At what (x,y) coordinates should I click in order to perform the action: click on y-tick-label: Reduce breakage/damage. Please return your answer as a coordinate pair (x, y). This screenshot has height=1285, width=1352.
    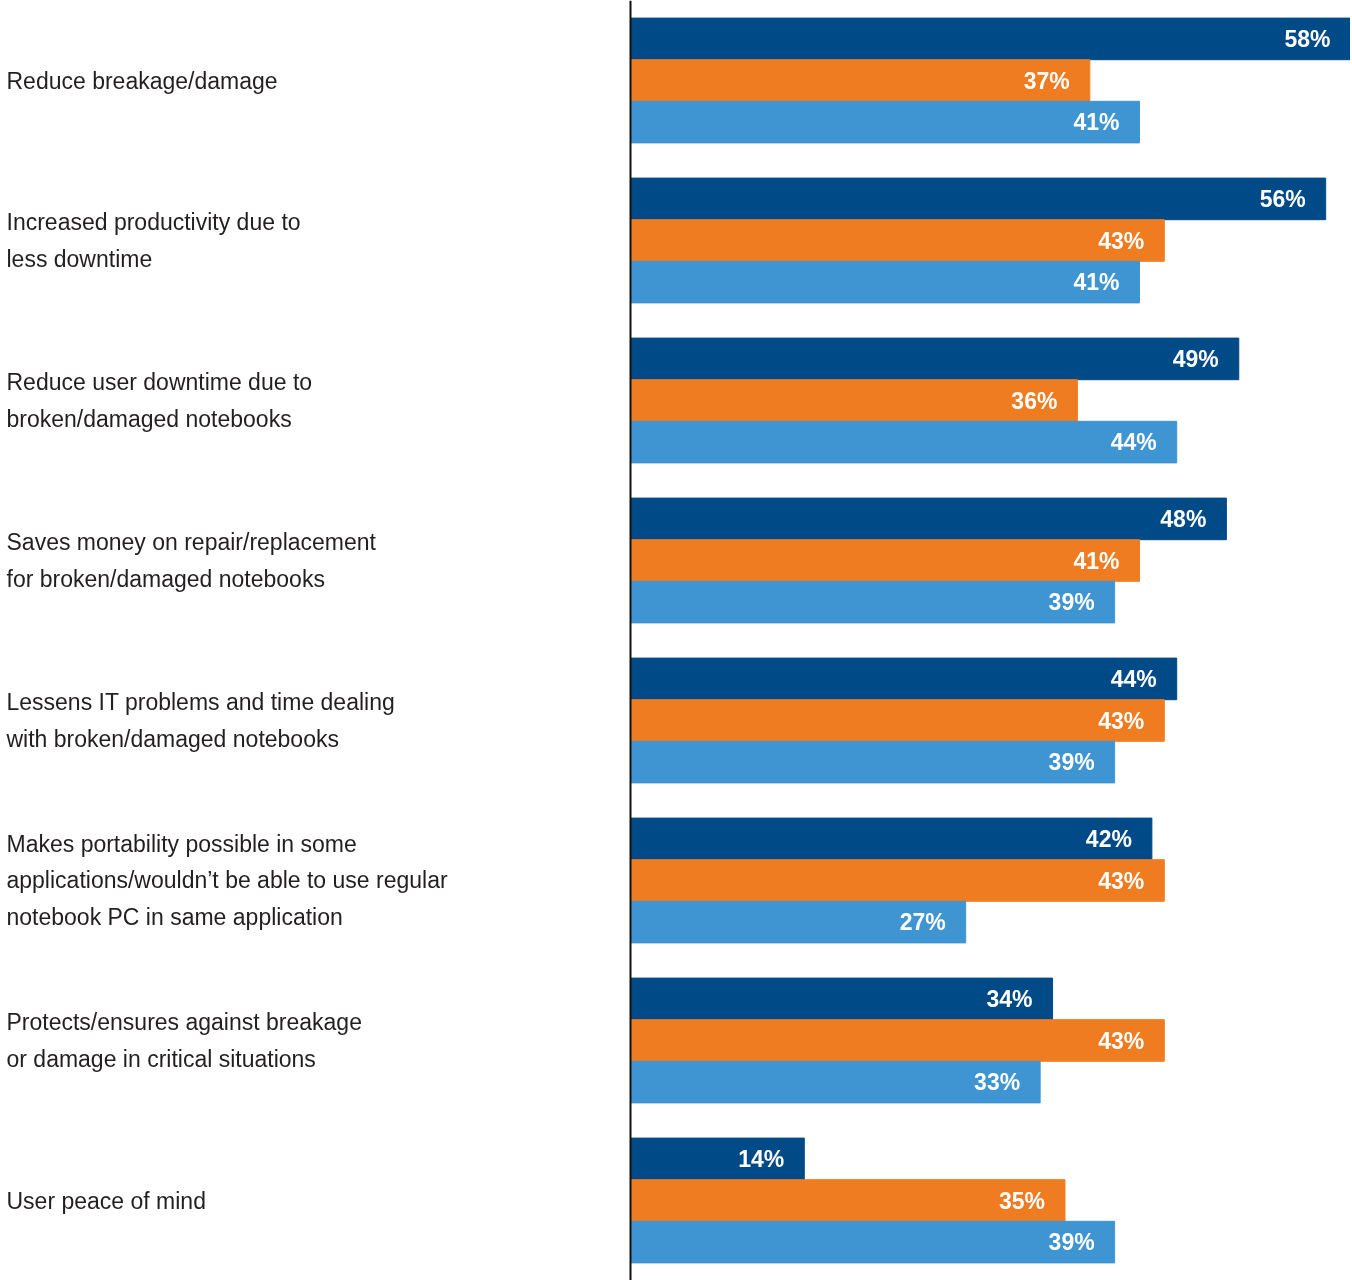
    Looking at the image, I should click on (142, 80).